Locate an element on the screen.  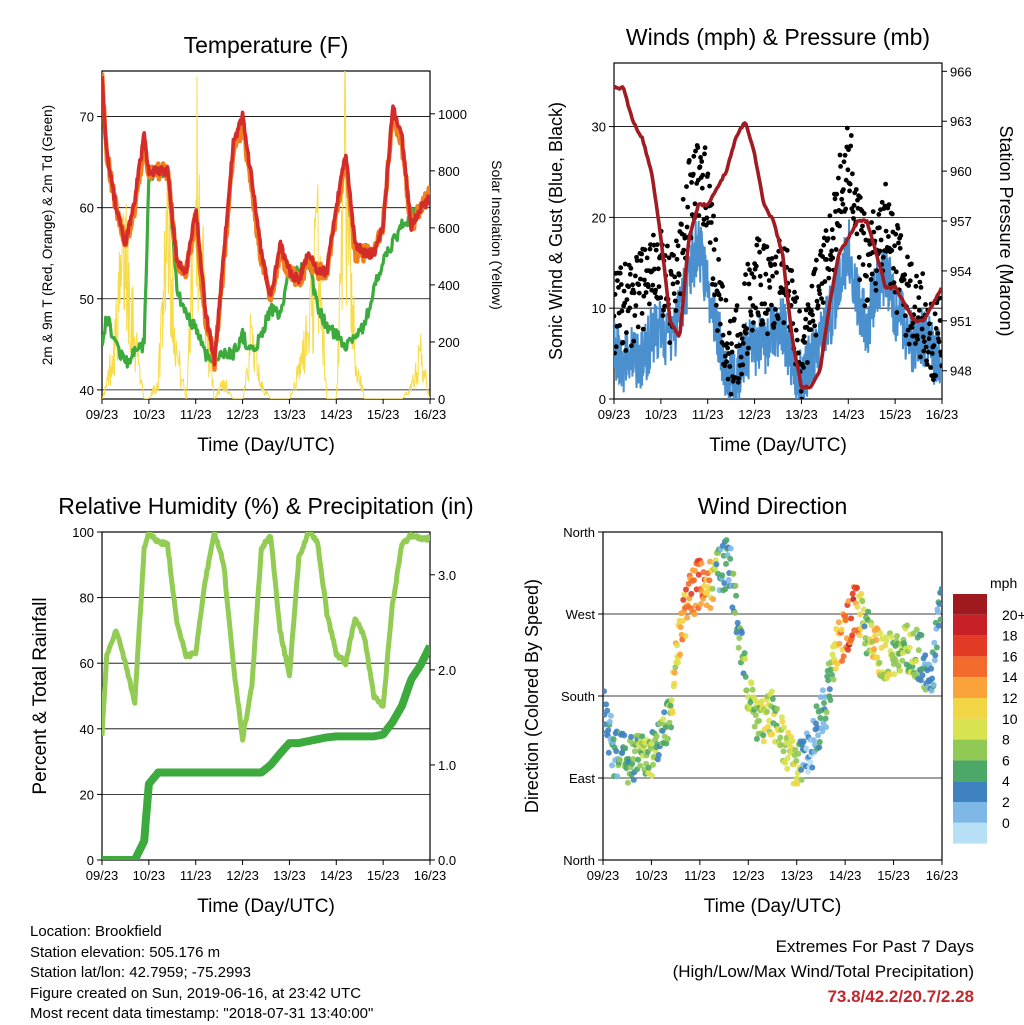
humidity-y2tick-label: 3.0 is located at coordinates (447, 575).